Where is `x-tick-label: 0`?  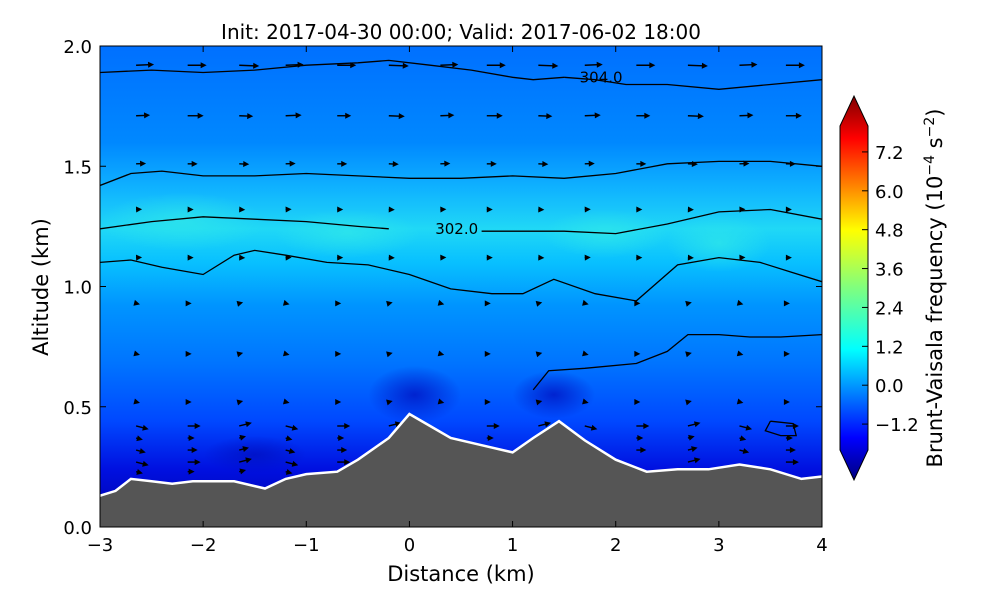 x-tick-label: 0 is located at coordinates (409, 545).